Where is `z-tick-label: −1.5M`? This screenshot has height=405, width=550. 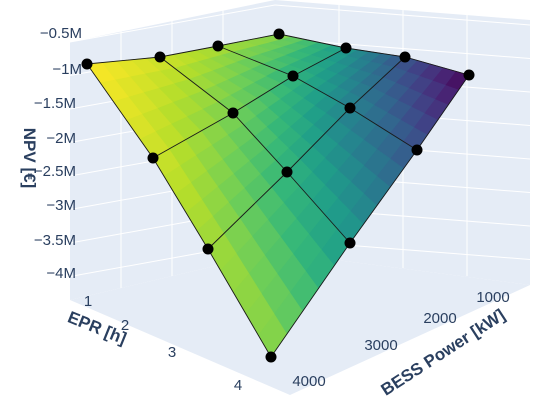 z-tick-label: −1.5M is located at coordinates (55, 103).